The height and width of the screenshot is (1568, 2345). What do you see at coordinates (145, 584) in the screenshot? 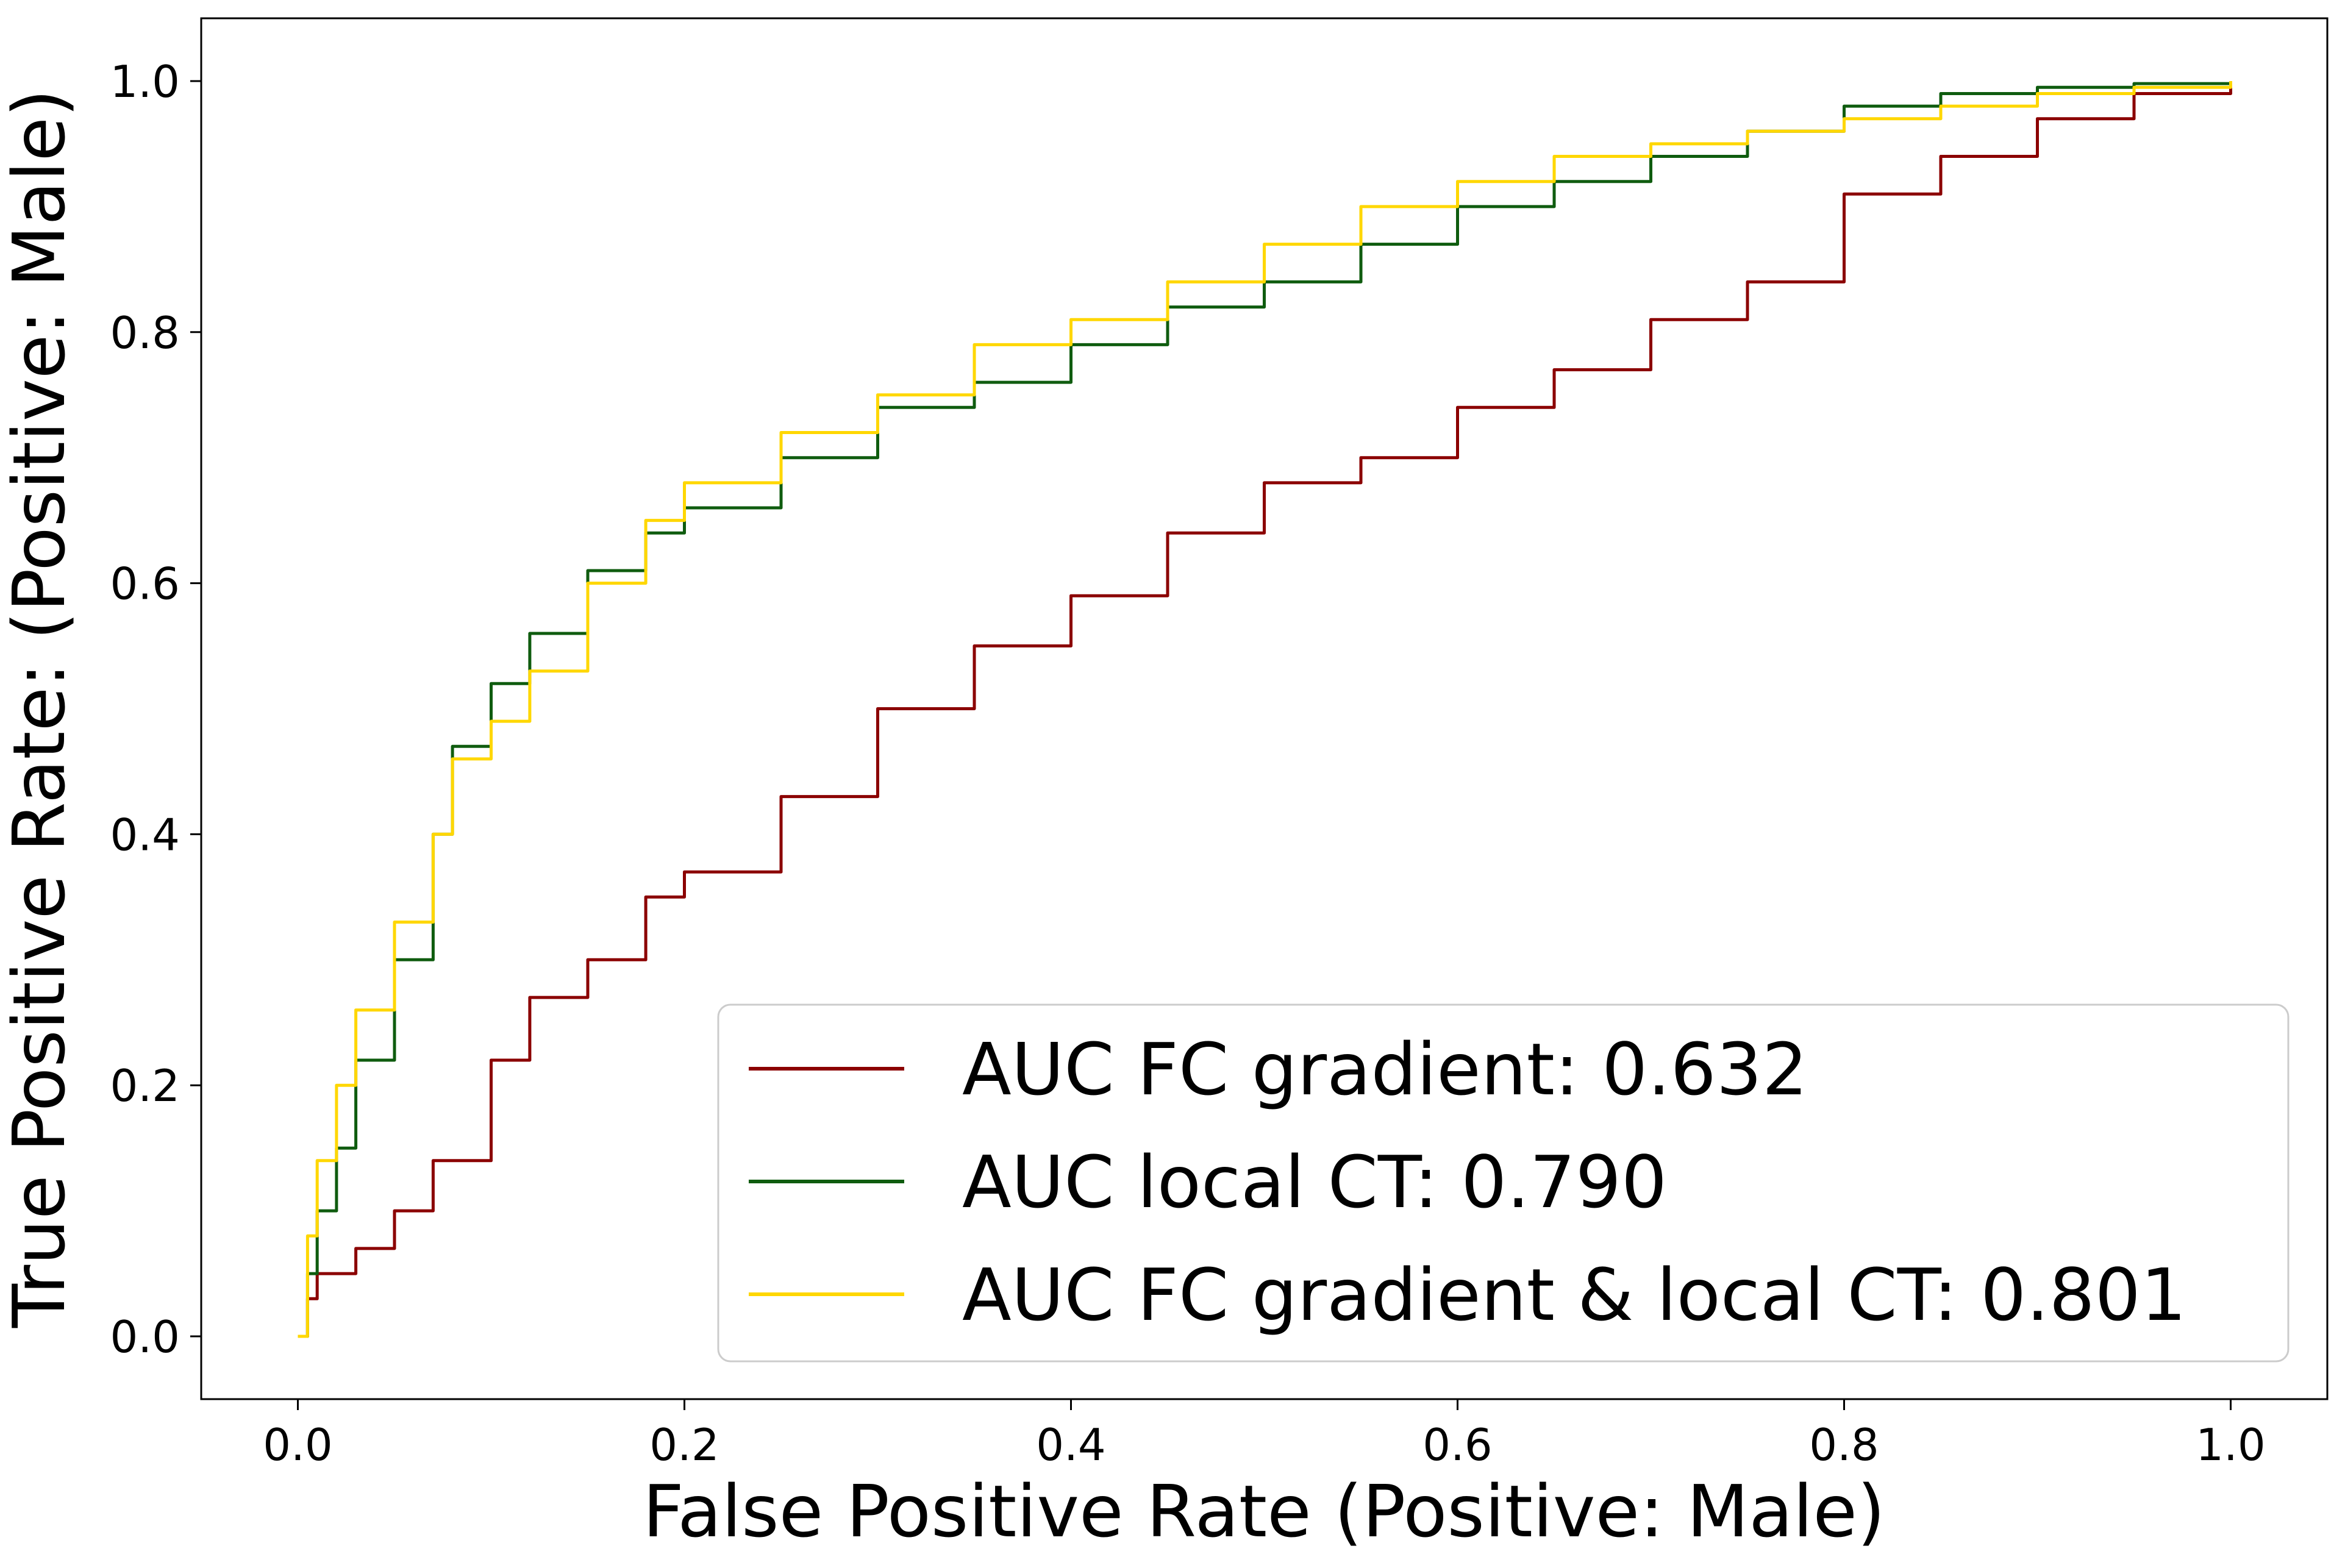
I see `y-tick-label: 0.6` at bounding box center [145, 584].